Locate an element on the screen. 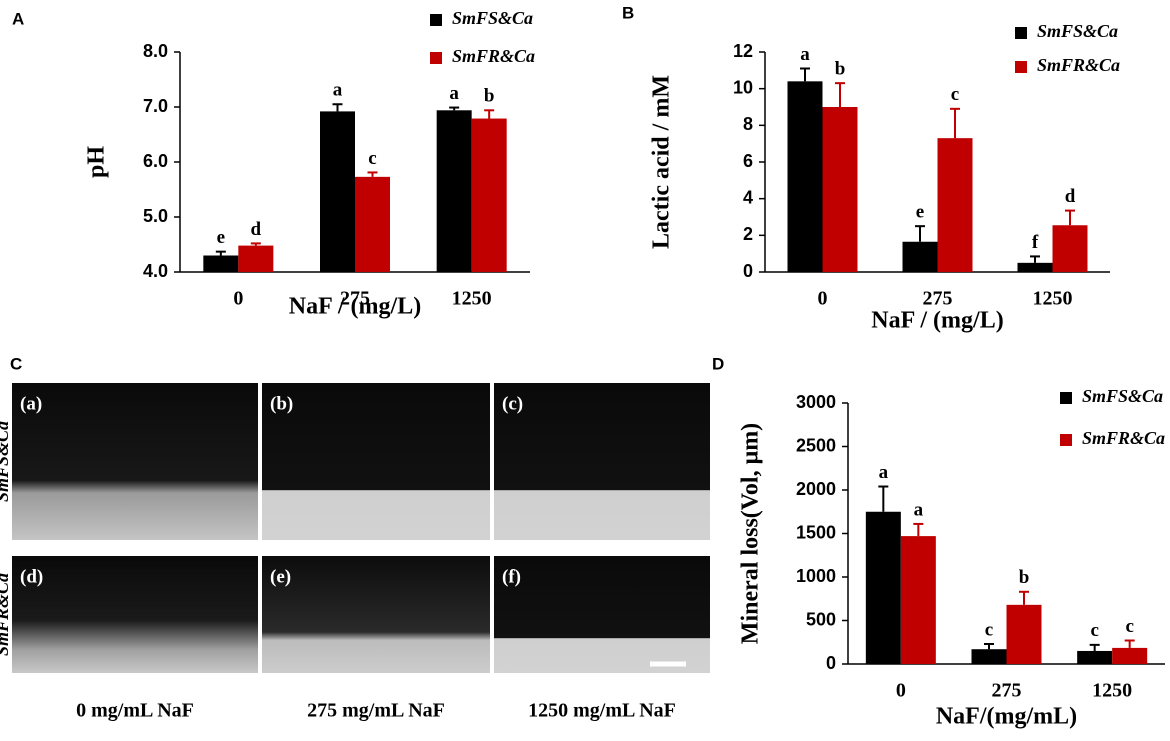 The height and width of the screenshot is (741, 1170). y-tick-label: 2 is located at coordinates (748, 234).